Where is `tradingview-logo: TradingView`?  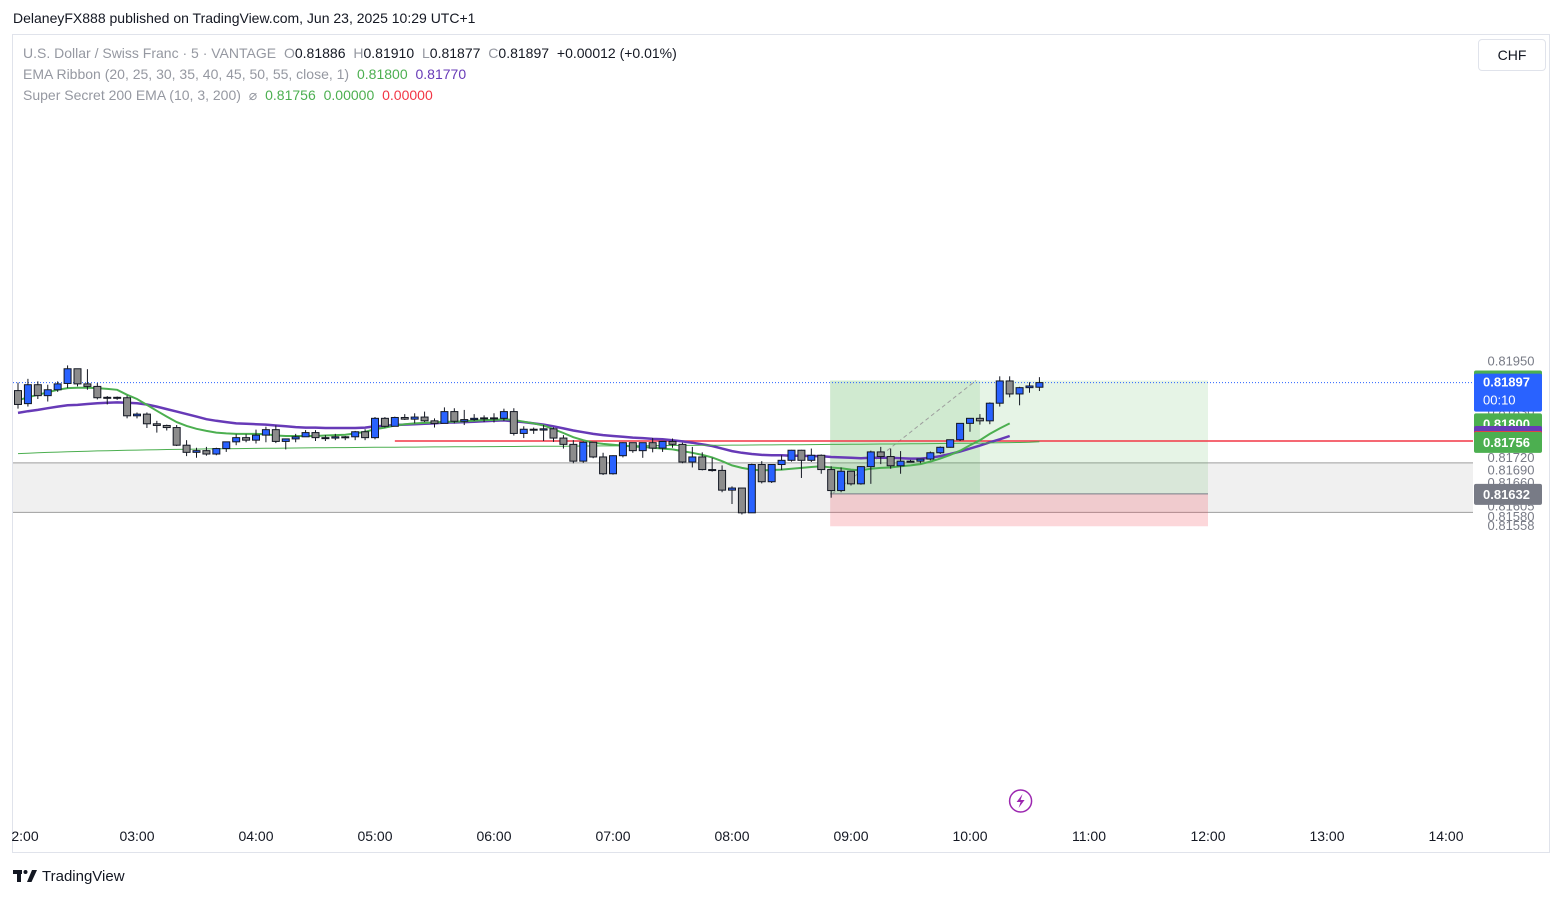
tradingview-logo: TradingView is located at coordinates (69, 876).